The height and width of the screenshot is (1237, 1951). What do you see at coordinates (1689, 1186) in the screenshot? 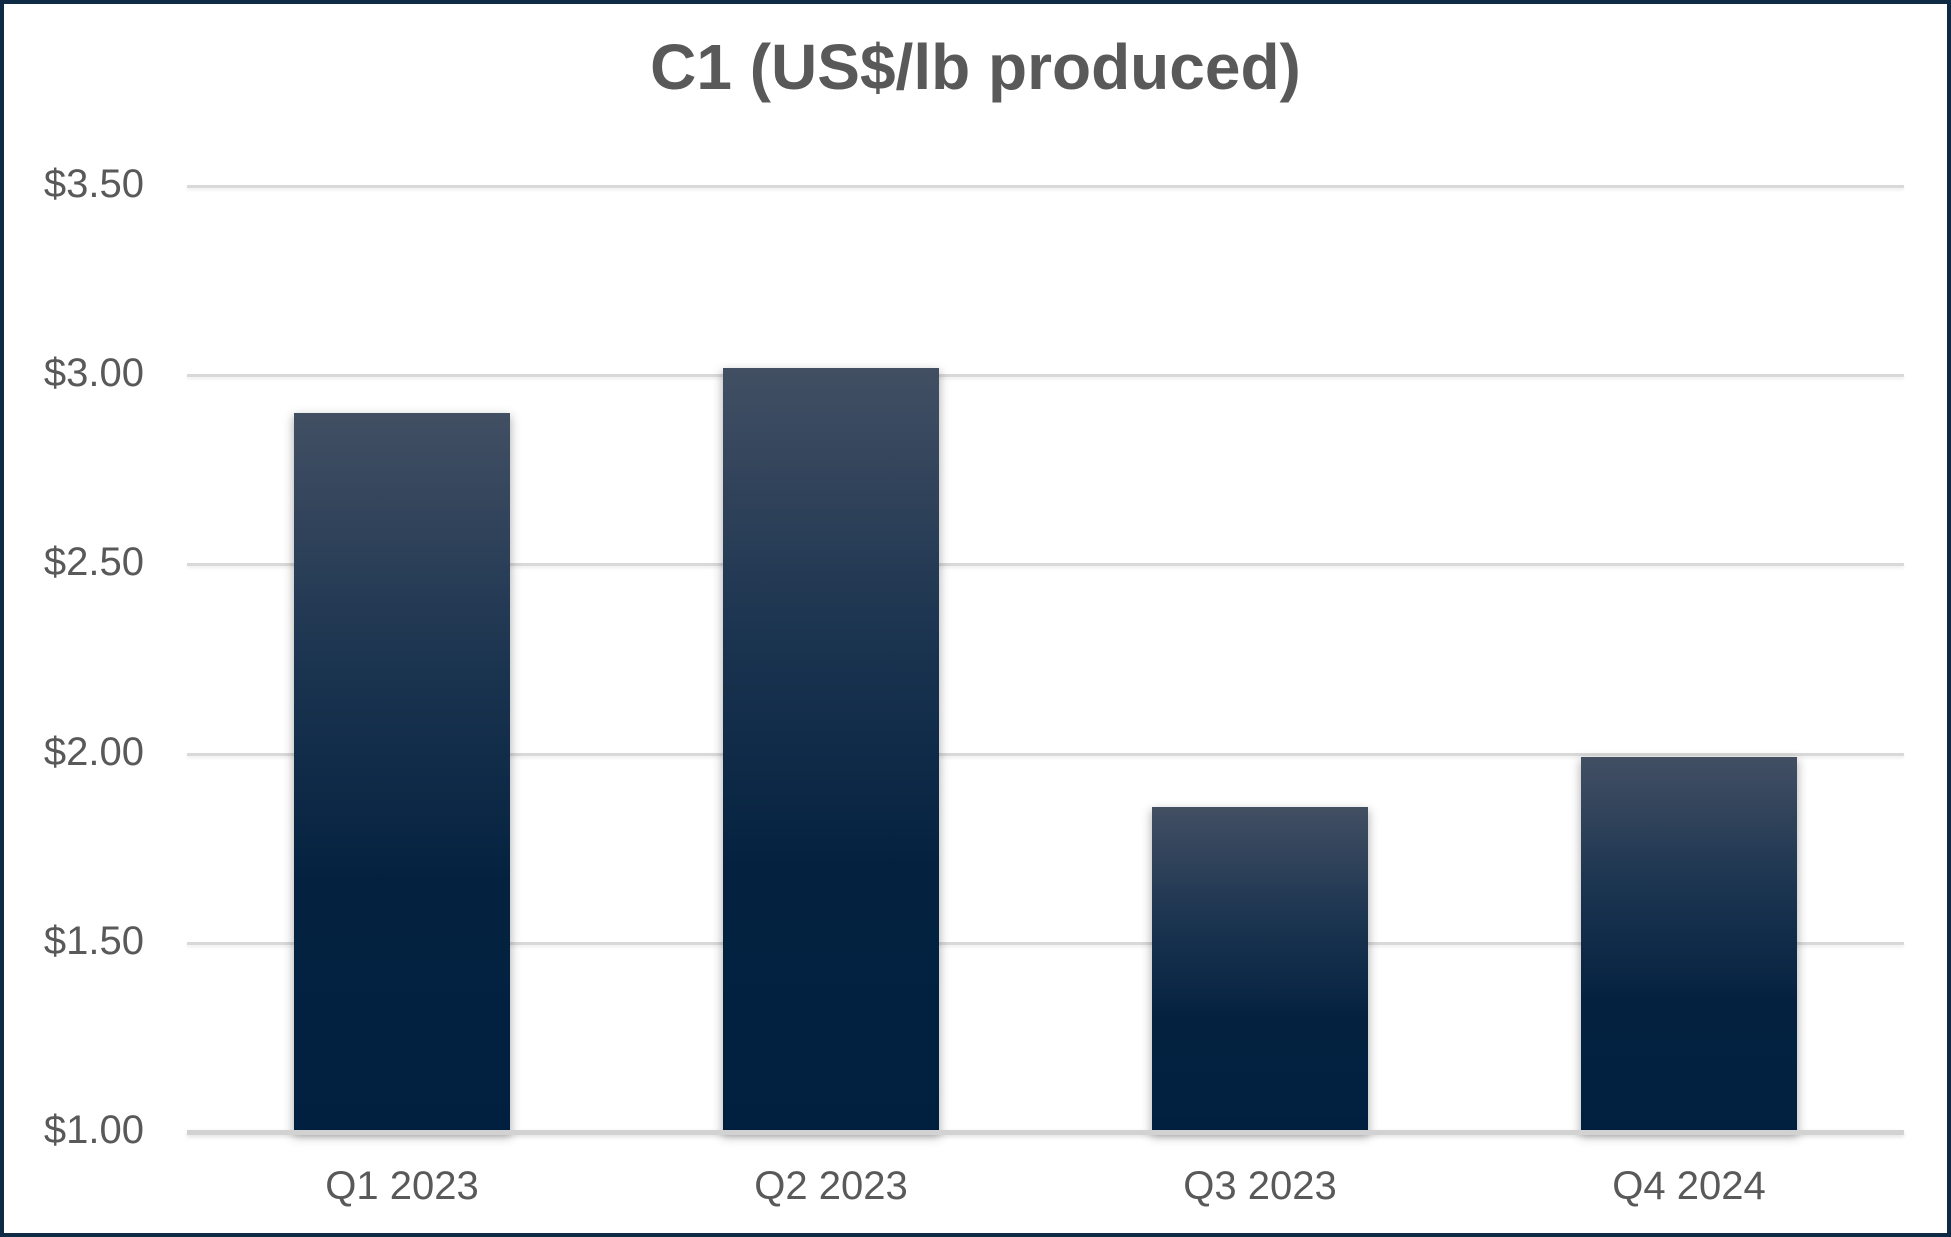
I see `x-axis-label: Q4 2024` at bounding box center [1689, 1186].